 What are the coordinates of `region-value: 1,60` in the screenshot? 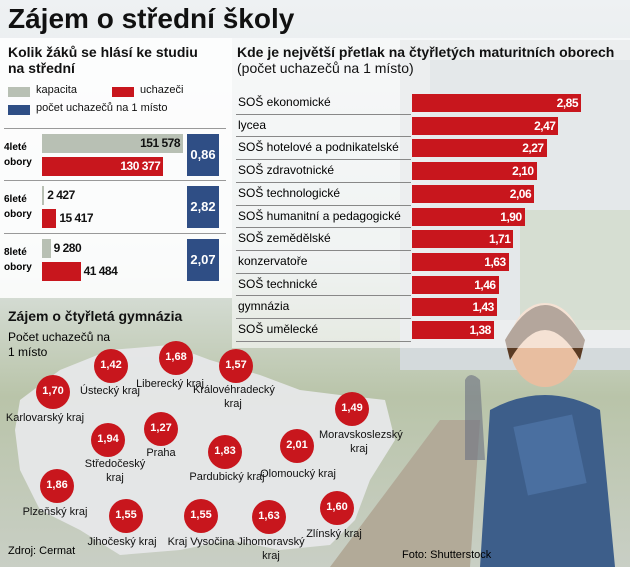 It's located at (337, 507).